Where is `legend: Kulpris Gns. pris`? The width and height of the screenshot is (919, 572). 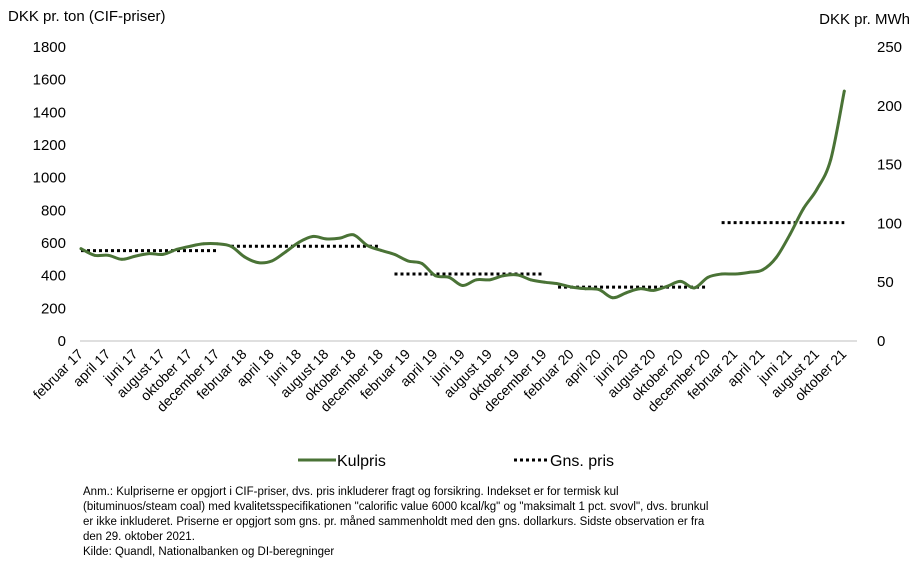 legend: Kulpris Gns. pris is located at coordinates (456, 461).